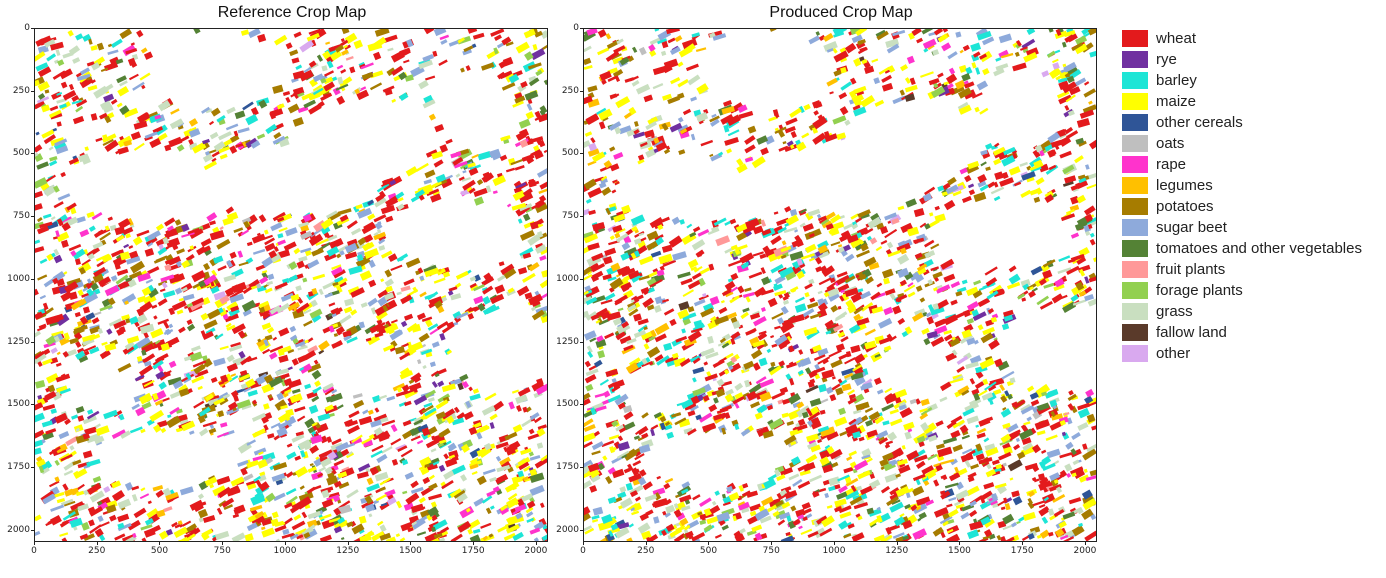 Image resolution: width=1386 pixels, height=578 pixels. Describe the element at coordinates (1242, 101) in the screenshot. I see `legend-item: maize` at that location.